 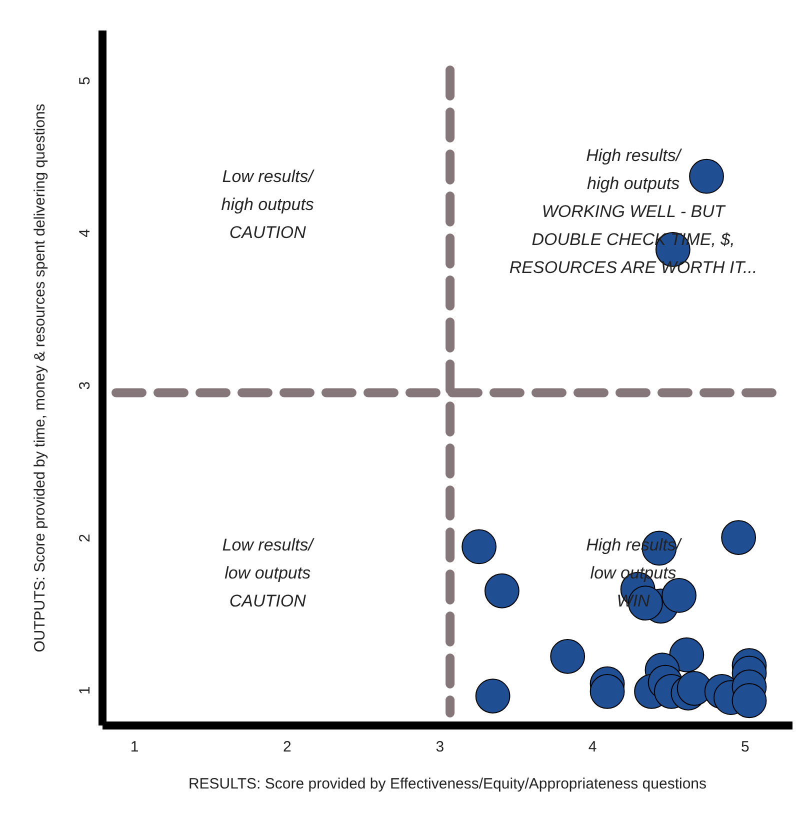 I want to click on y-axis-title: OUTPUTS: Score provided by time, money & resources spent delivering questions, so click(x=40, y=378).